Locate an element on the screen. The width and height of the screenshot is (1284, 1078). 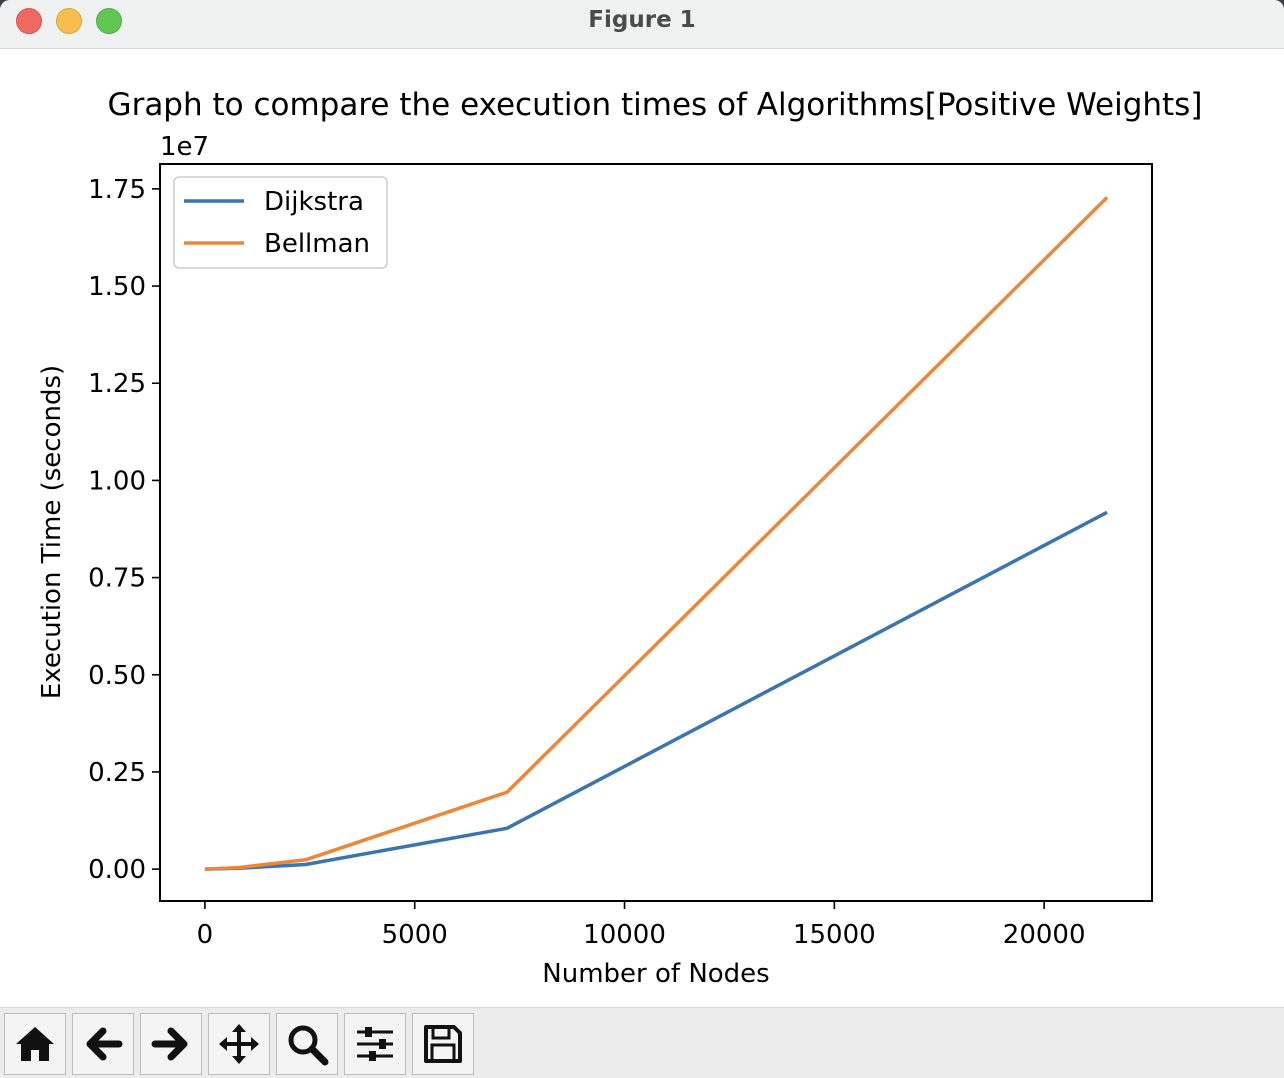
arrow-right-icon is located at coordinates (169, 1044).